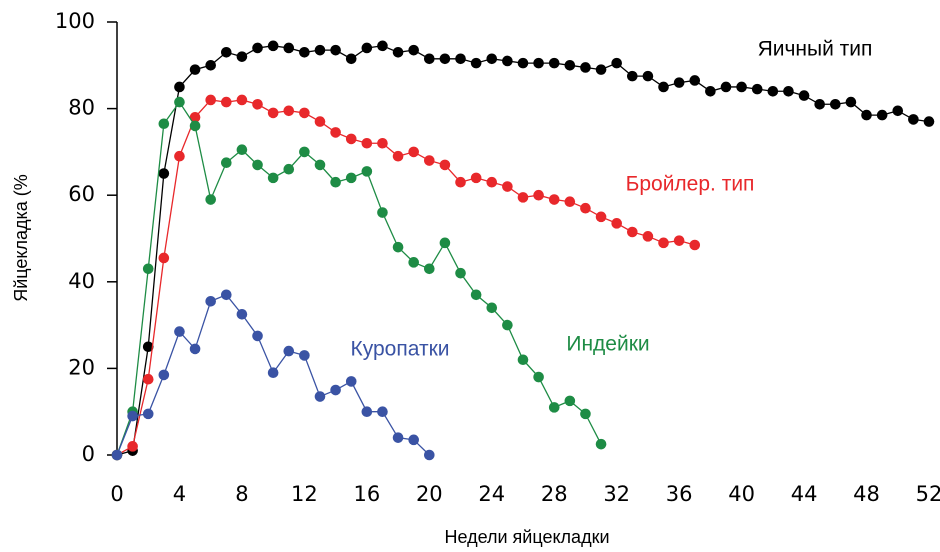  Describe the element at coordinates (690, 184) in the screenshot. I see `series-label: Бройлер. тип` at that location.